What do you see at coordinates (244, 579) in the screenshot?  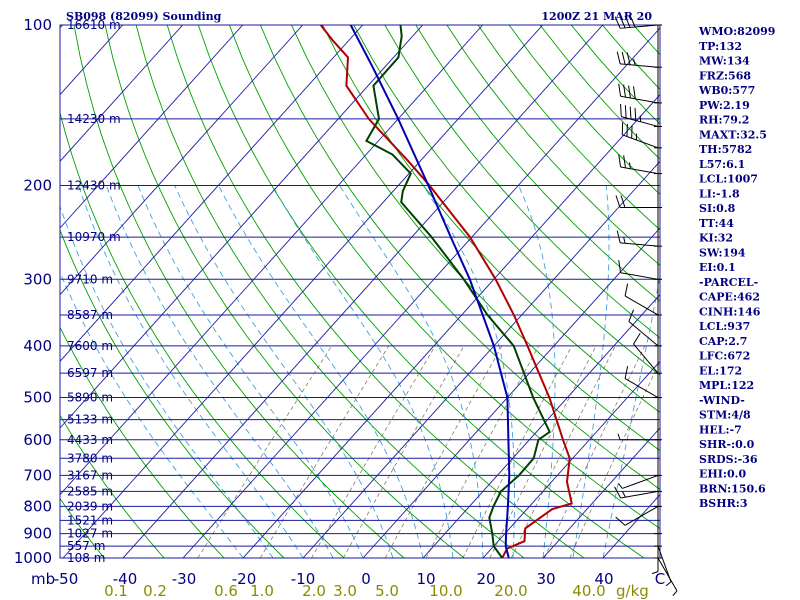 I see `temperature-tick-label: -20` at bounding box center [244, 579].